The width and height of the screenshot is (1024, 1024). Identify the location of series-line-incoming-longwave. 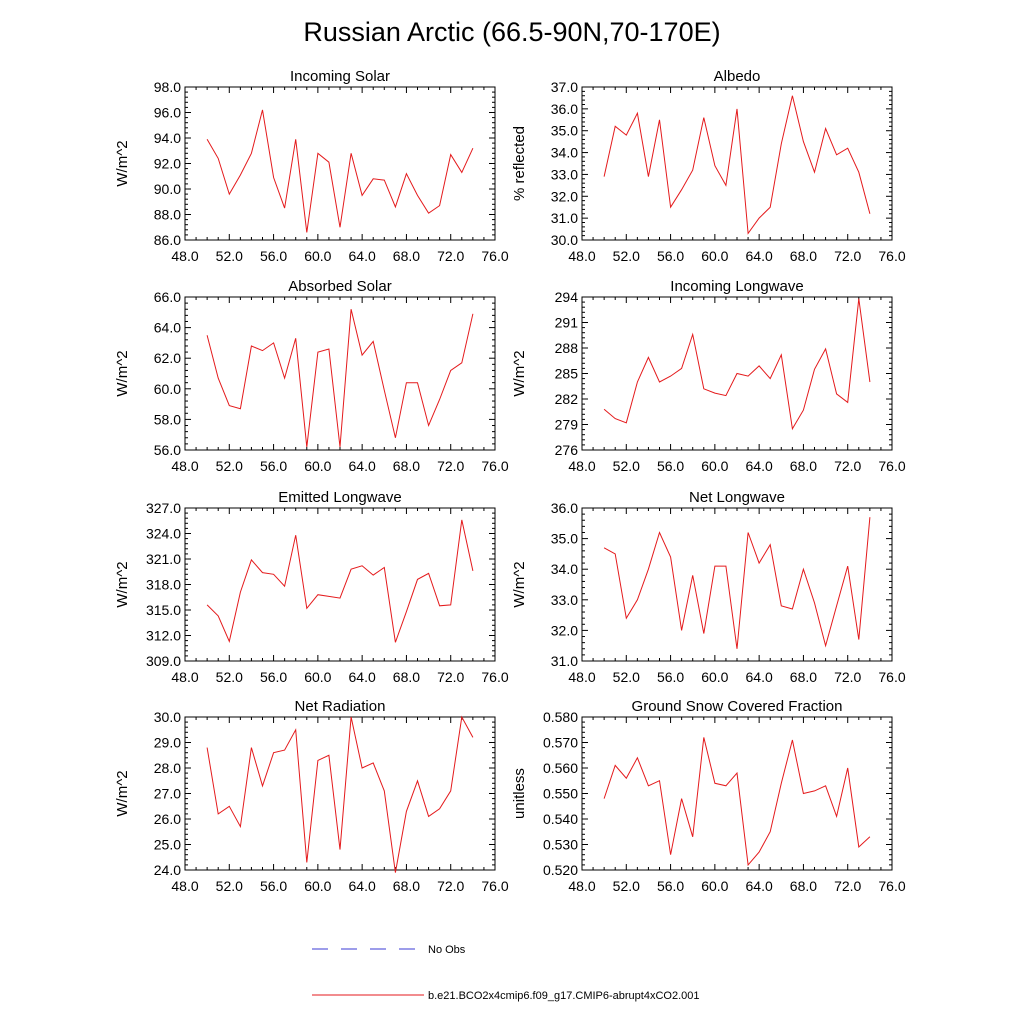
(737, 364).